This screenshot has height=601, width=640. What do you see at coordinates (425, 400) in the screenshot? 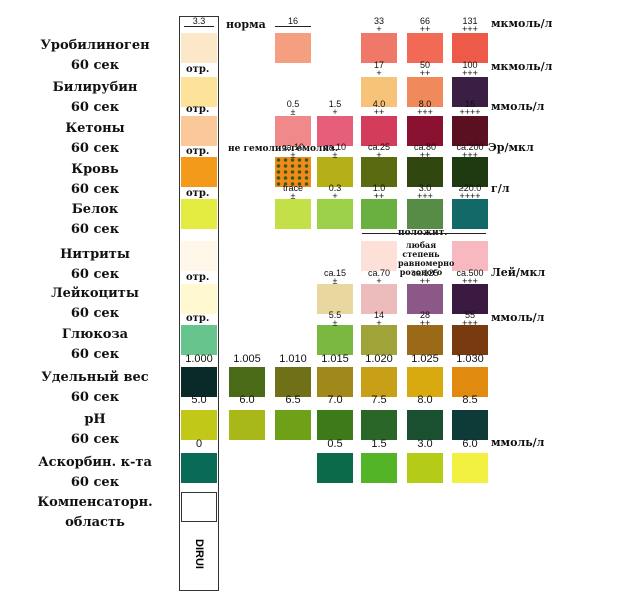
I see `ph-val-5: 8.0` at bounding box center [425, 400].